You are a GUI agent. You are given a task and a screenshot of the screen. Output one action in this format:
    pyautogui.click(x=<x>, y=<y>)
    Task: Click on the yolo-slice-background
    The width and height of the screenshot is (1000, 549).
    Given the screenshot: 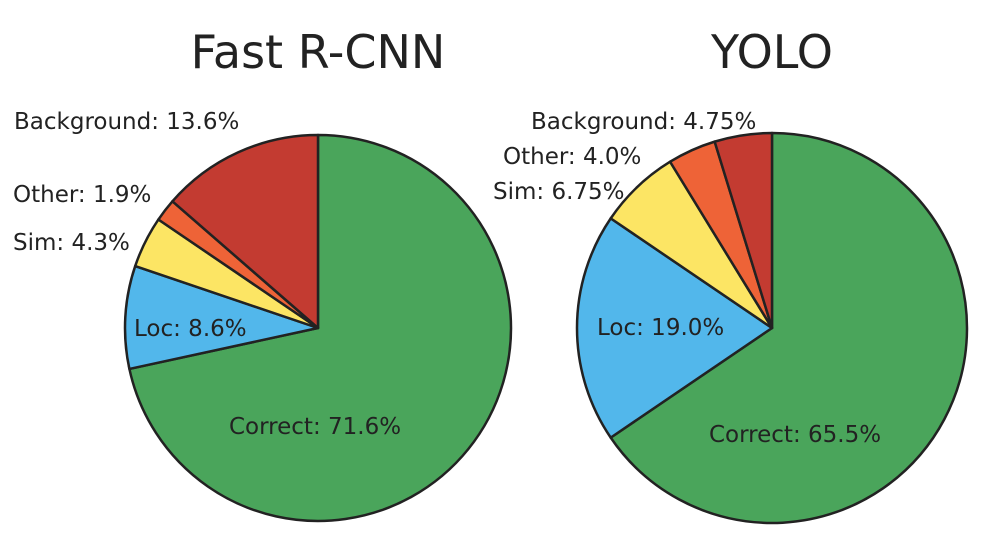 What is the action you would take?
    pyautogui.click(x=743, y=230)
    